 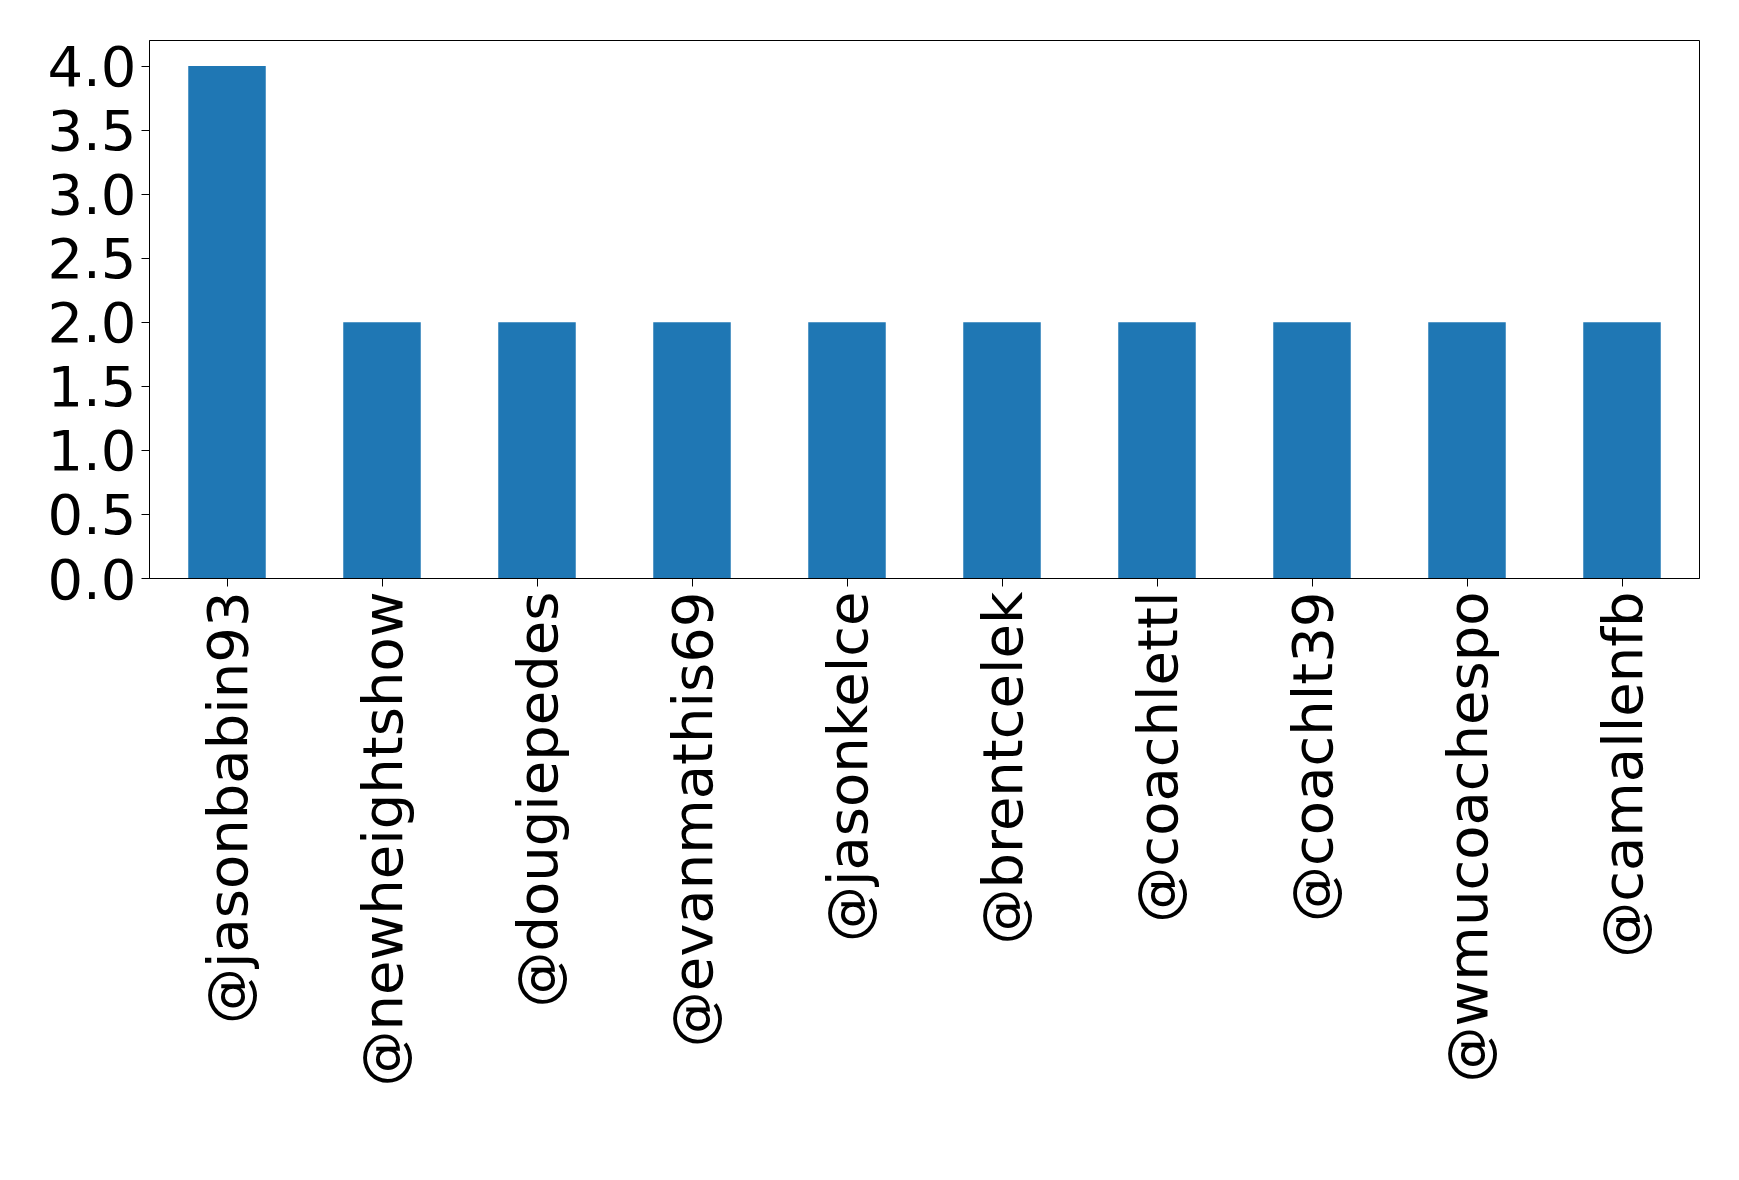 I want to click on x-tick-label: @camallenfb, so click(x=1622, y=774).